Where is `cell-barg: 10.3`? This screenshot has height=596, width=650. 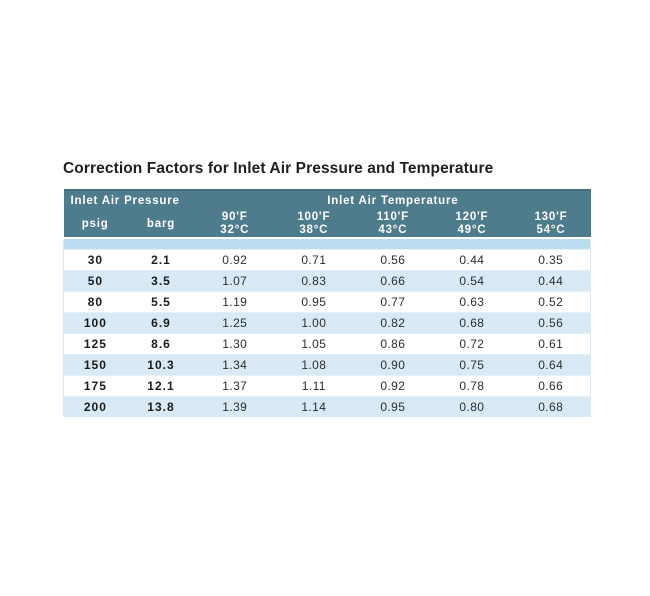
cell-barg: 10.3 is located at coordinates (161, 364).